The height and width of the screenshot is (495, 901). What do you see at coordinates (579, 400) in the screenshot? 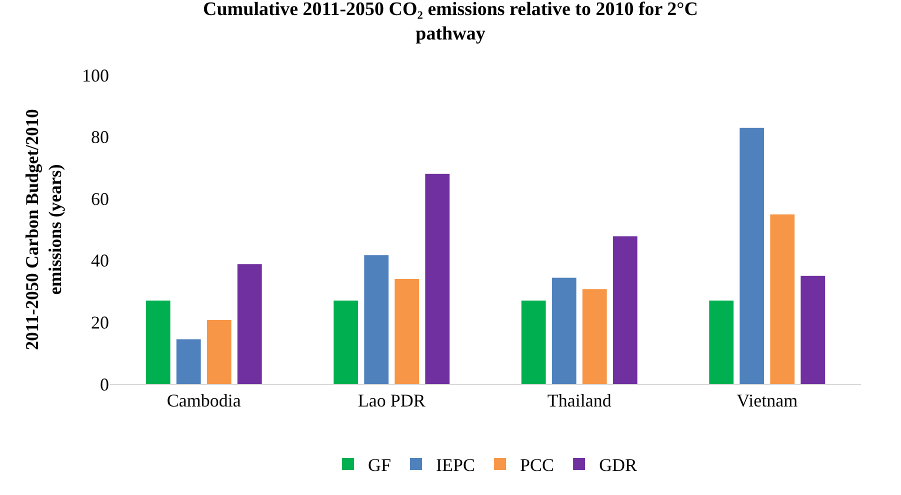
I see `x-tick-label: Thailand` at bounding box center [579, 400].